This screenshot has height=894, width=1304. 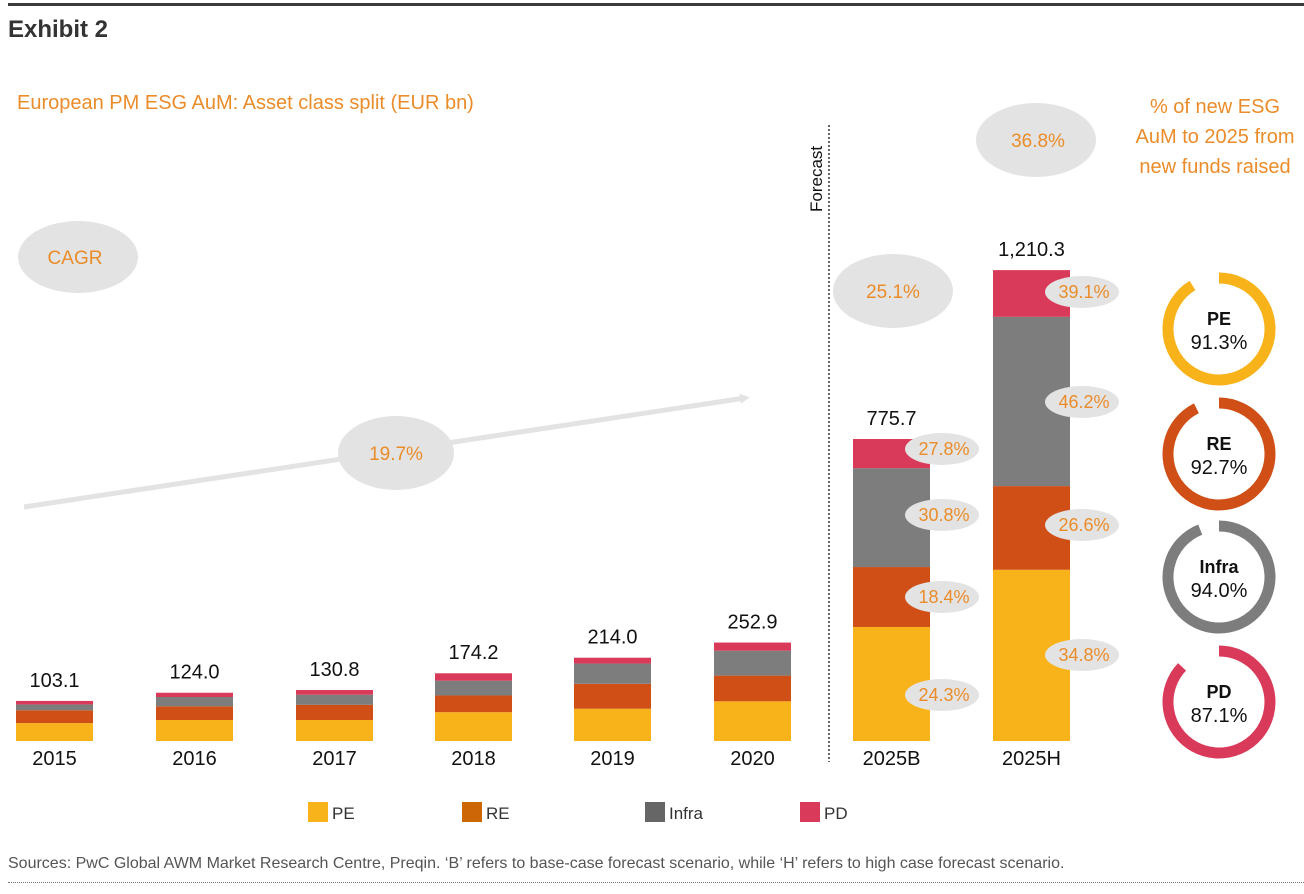 I want to click on bar-total-label: 124.0, so click(x=194, y=673).